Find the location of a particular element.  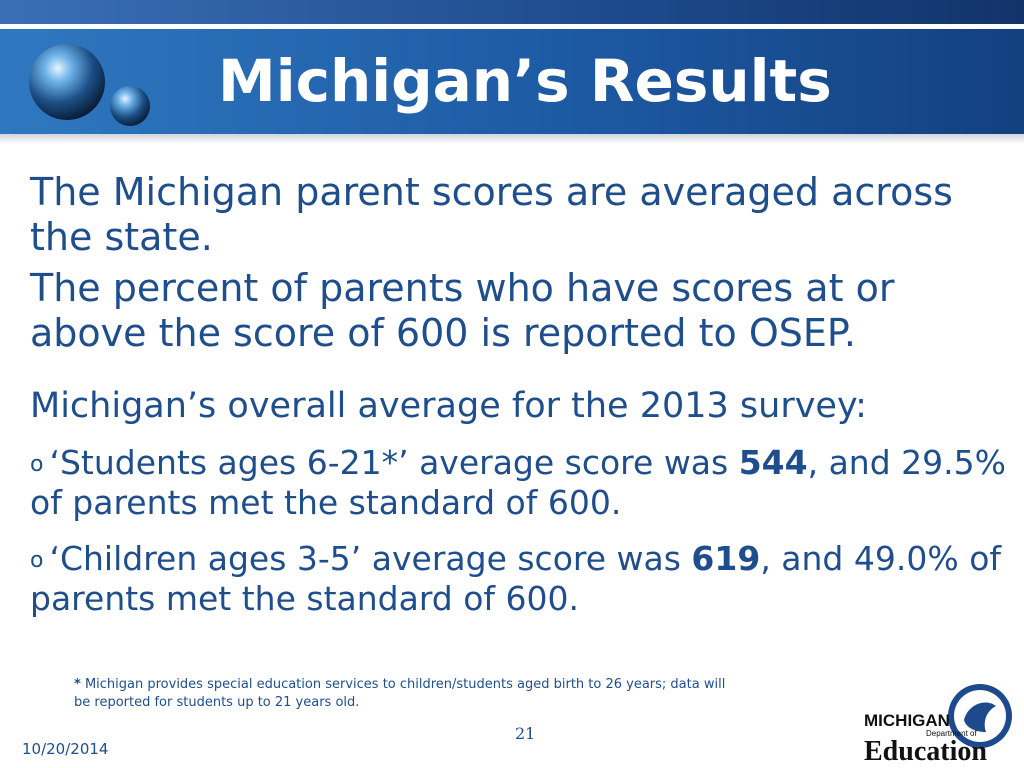

slide-date: 10/20/2014 is located at coordinates (65, 749).